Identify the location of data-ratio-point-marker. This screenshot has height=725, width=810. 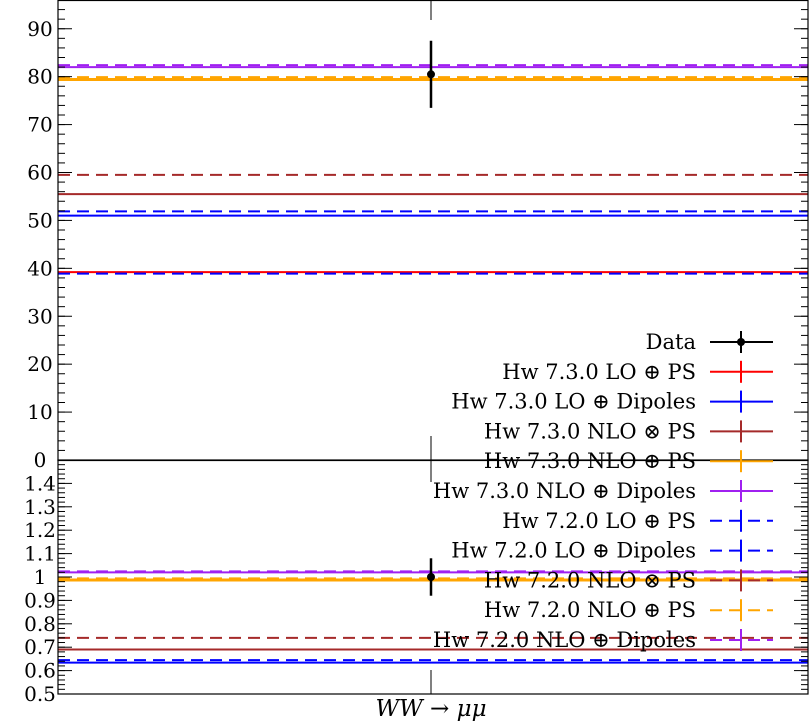
(431, 577).